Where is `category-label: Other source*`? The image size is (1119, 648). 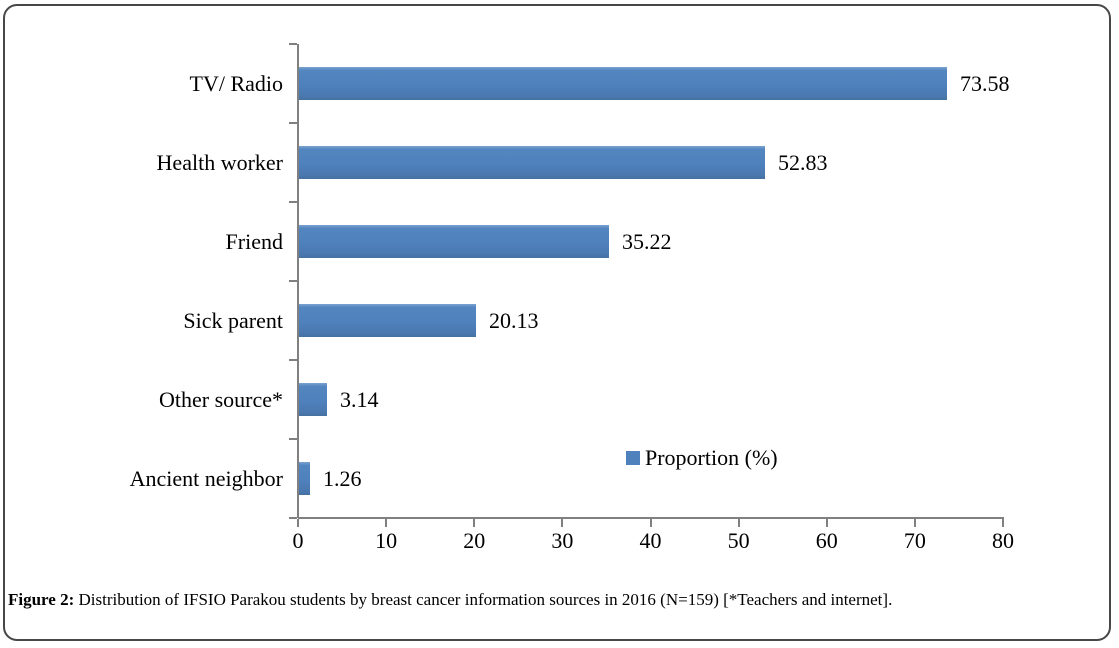
category-label: Other source* is located at coordinates (220, 399).